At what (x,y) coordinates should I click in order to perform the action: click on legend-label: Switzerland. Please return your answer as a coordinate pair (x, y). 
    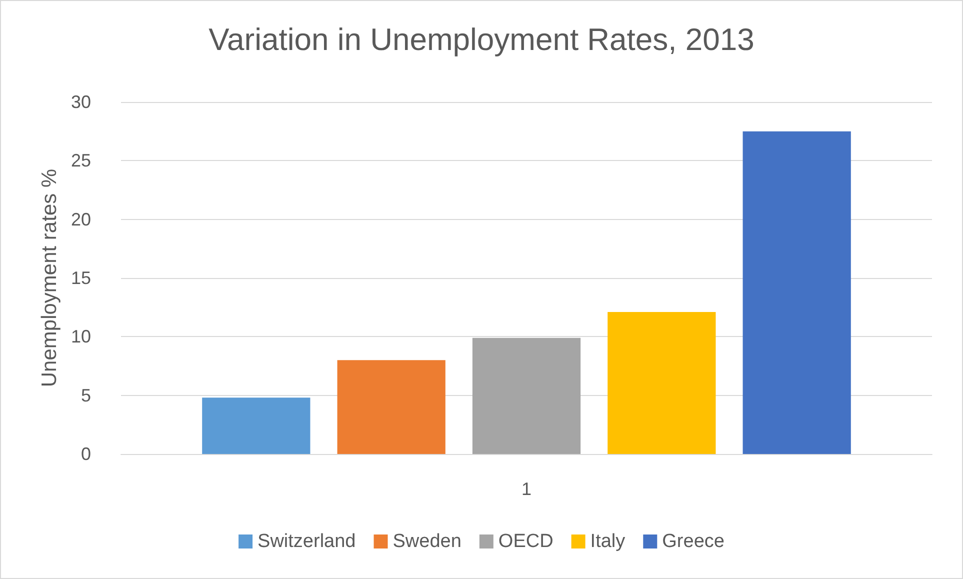
    Looking at the image, I should click on (307, 541).